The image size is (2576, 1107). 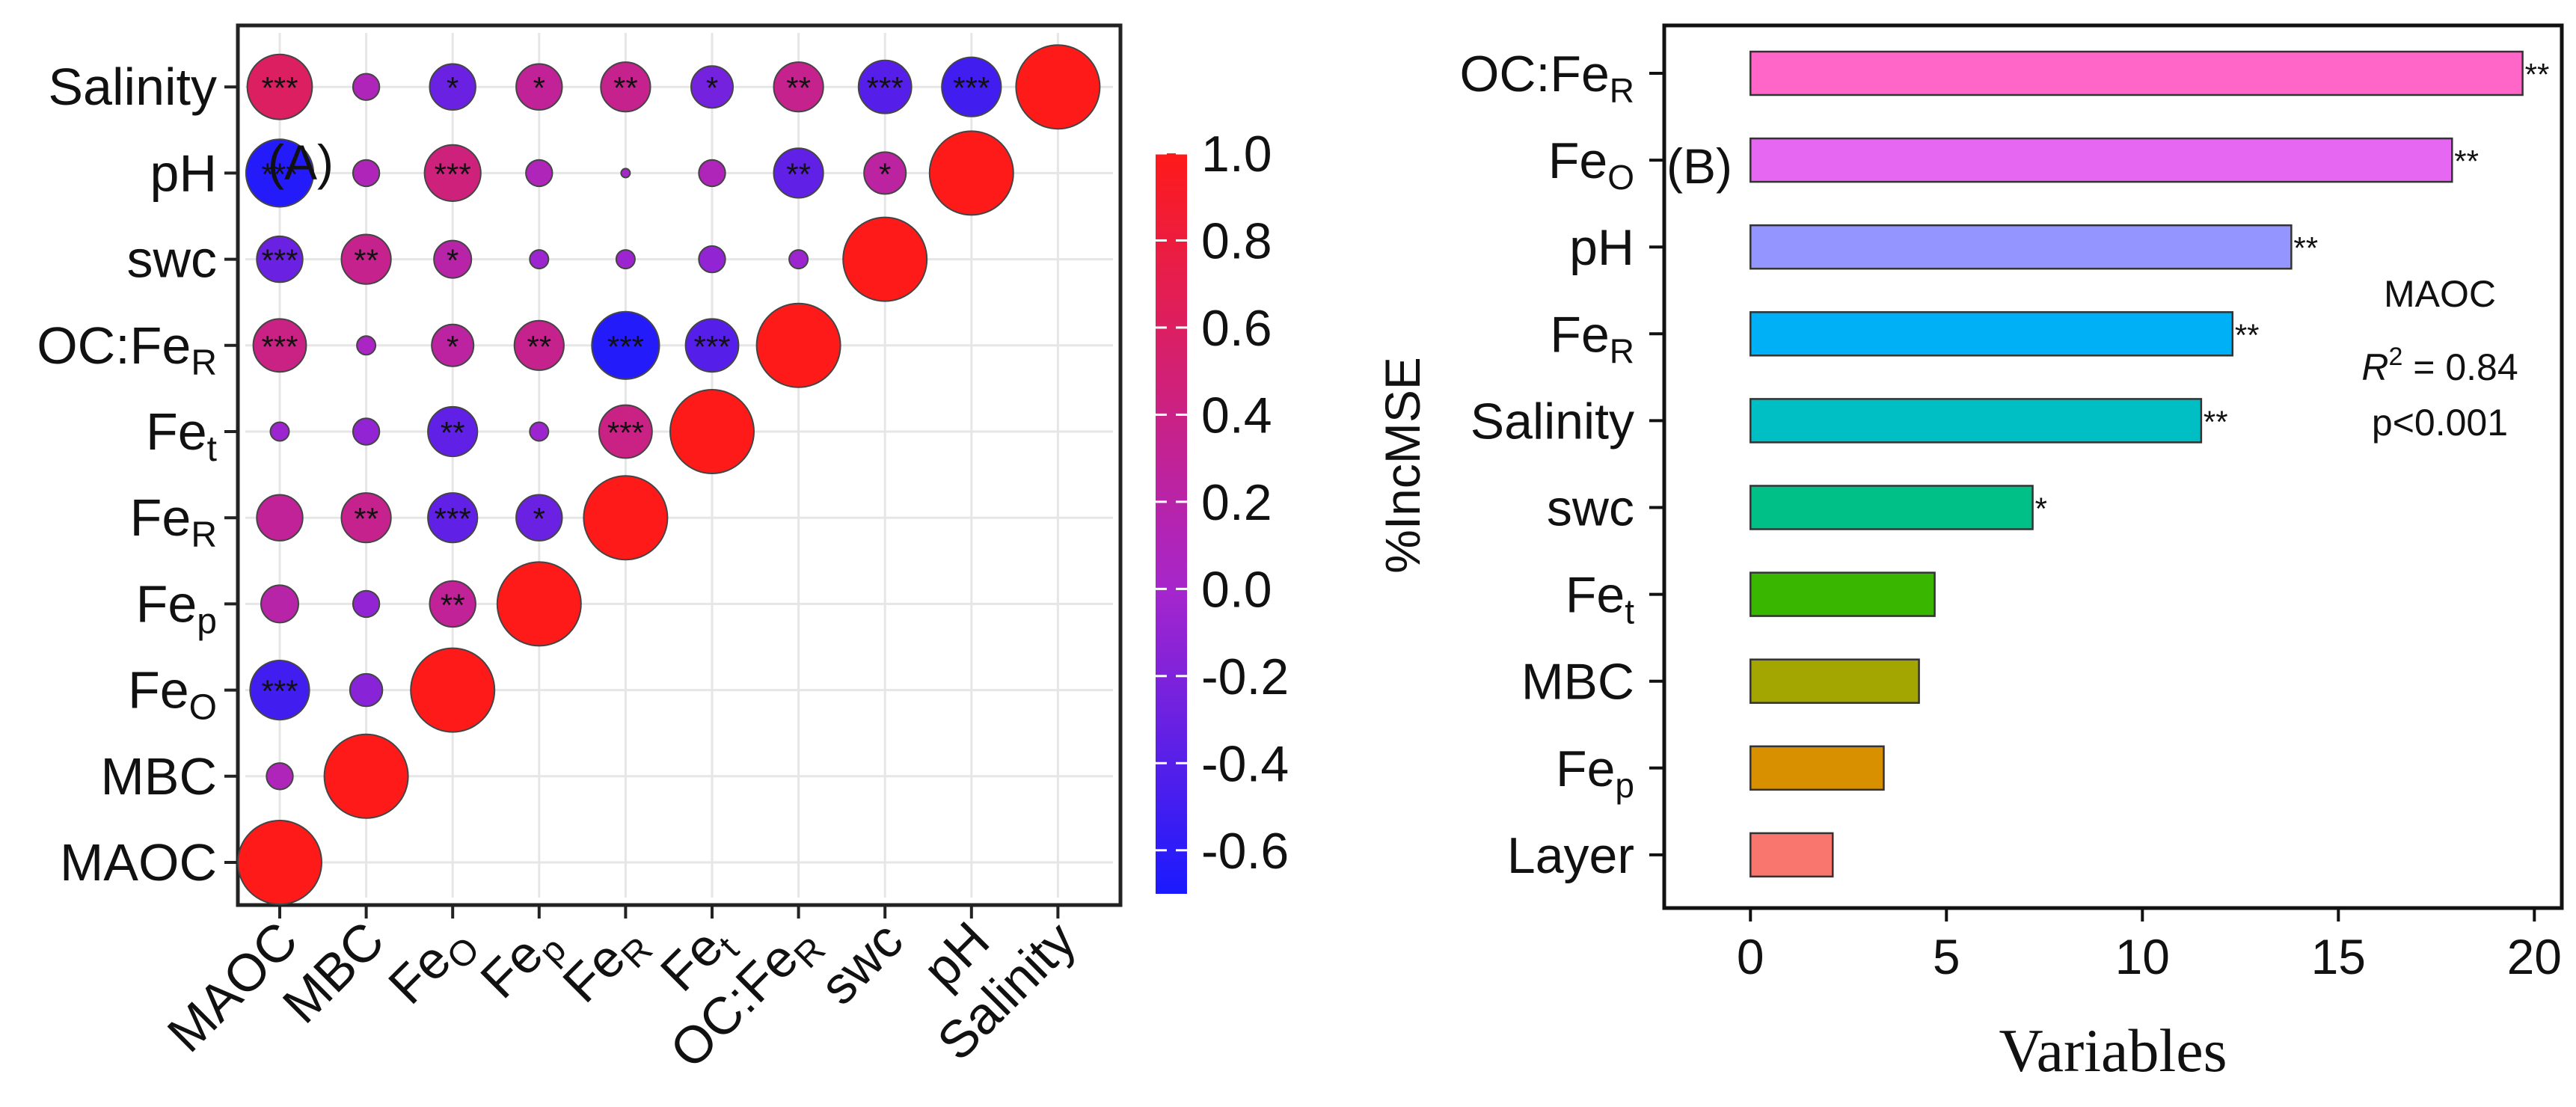 What do you see at coordinates (166, 603) in the screenshot?
I see `row-label-fep-base: Fe` at bounding box center [166, 603].